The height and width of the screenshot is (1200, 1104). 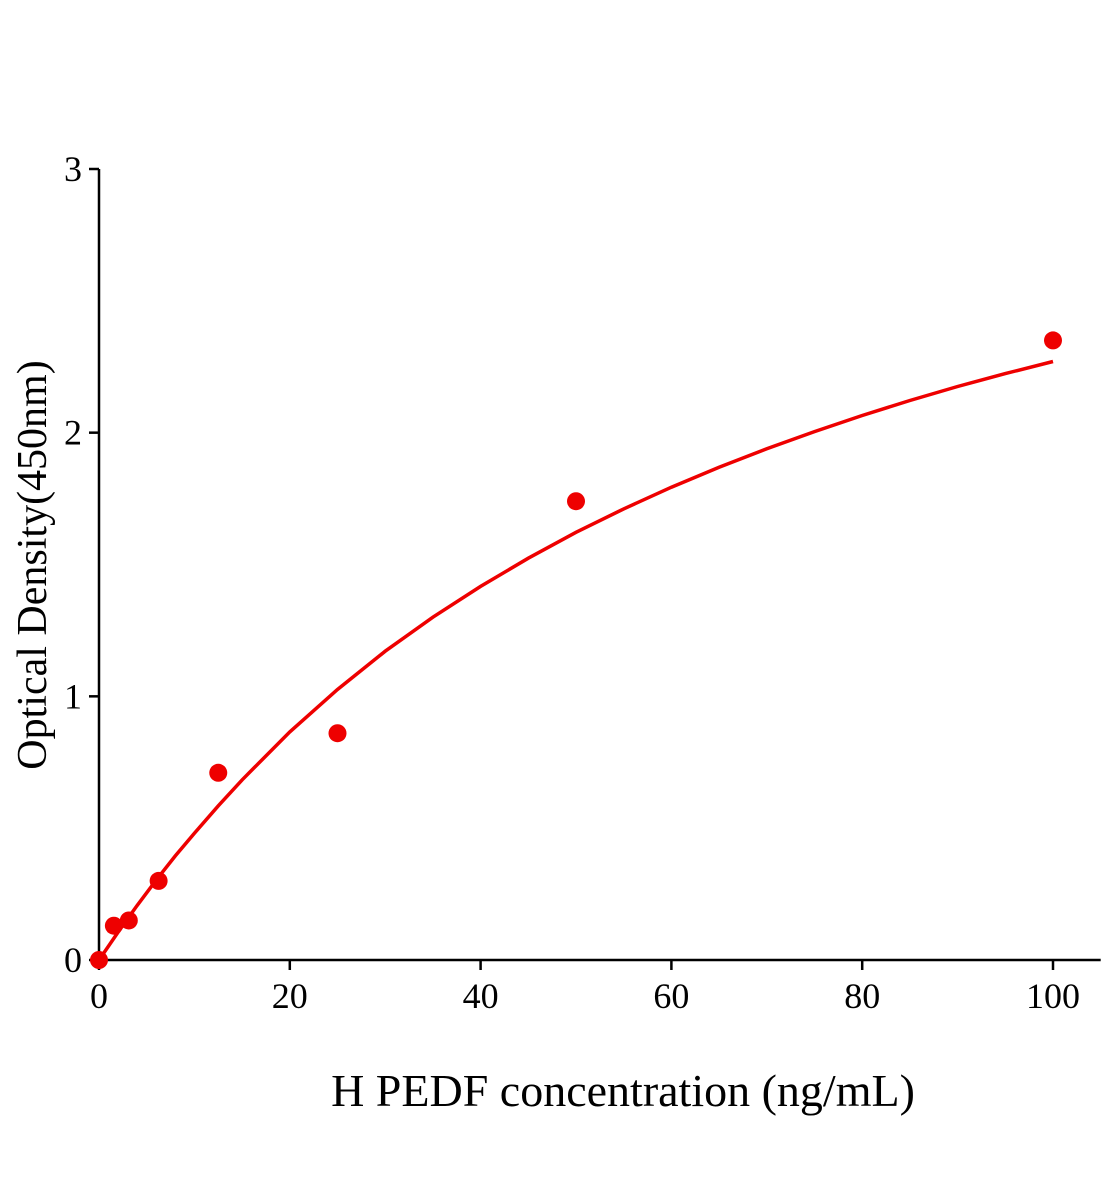 What do you see at coordinates (290, 996) in the screenshot?
I see `x-tick-label: 20` at bounding box center [290, 996].